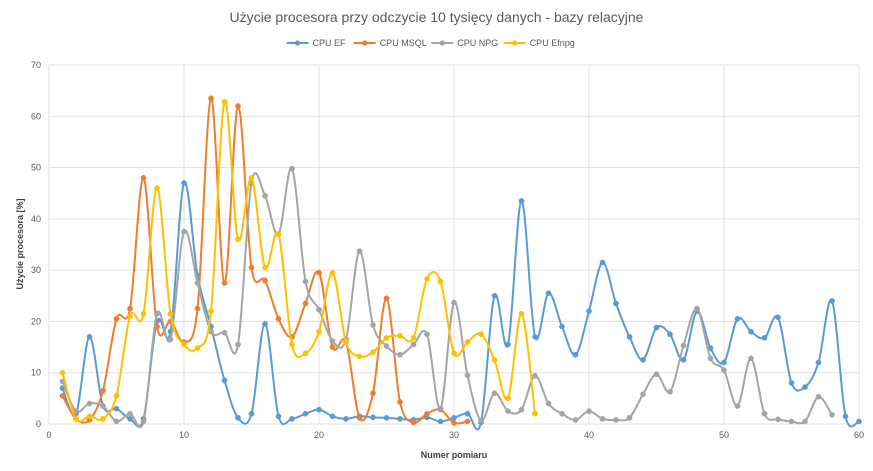 This screenshot has height=471, width=873. I want to click on y-tick-label: 50, so click(36, 168).